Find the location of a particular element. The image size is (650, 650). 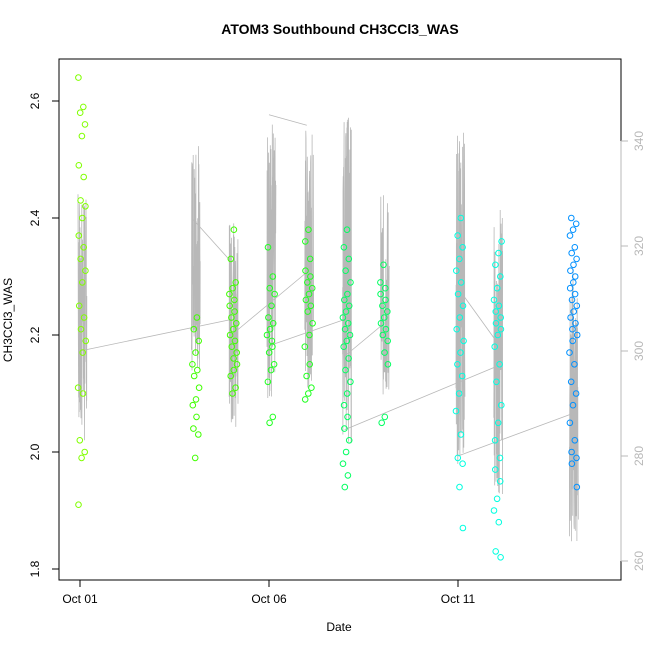

right-y-tick-label: 320 is located at coordinates (639, 246).